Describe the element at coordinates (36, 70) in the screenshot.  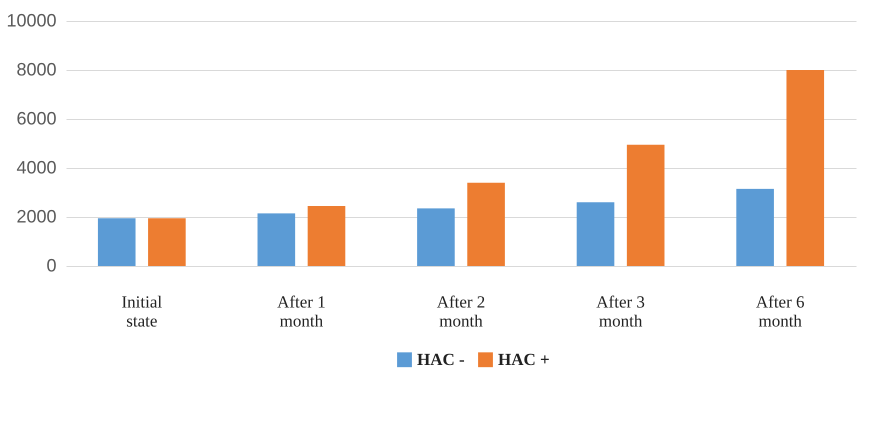
I see `y-tick-label: 8000` at that location.